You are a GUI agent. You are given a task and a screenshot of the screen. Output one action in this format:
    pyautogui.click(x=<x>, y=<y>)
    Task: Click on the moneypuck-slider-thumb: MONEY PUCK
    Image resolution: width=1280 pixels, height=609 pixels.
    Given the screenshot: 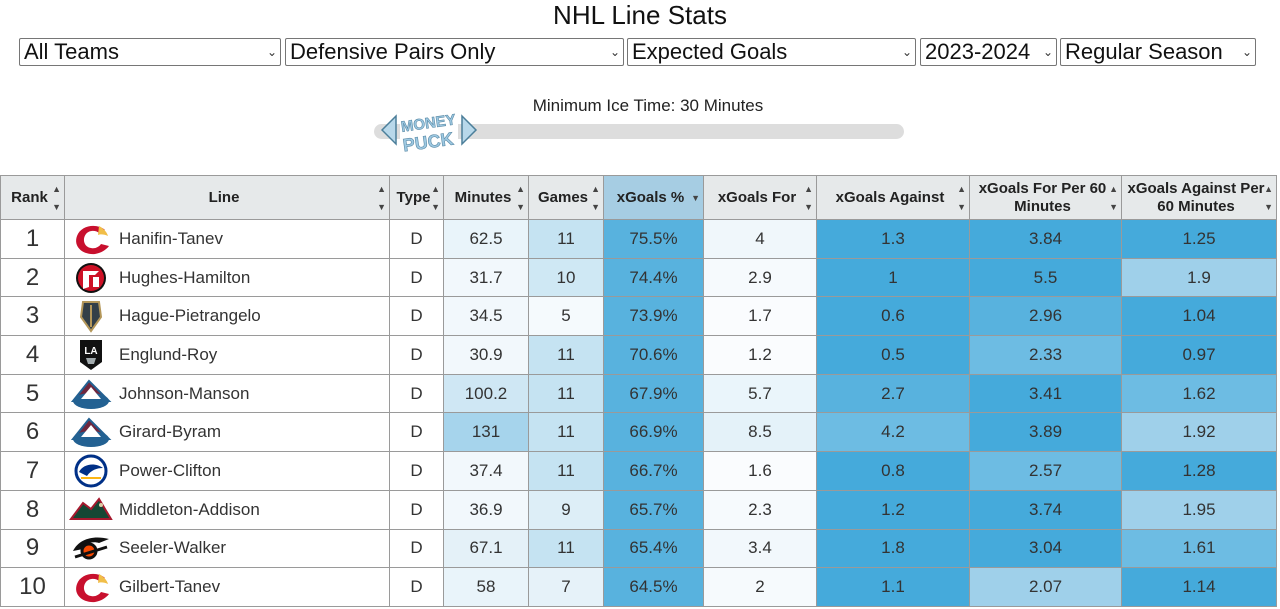 What is the action you would take?
    pyautogui.click(x=429, y=131)
    